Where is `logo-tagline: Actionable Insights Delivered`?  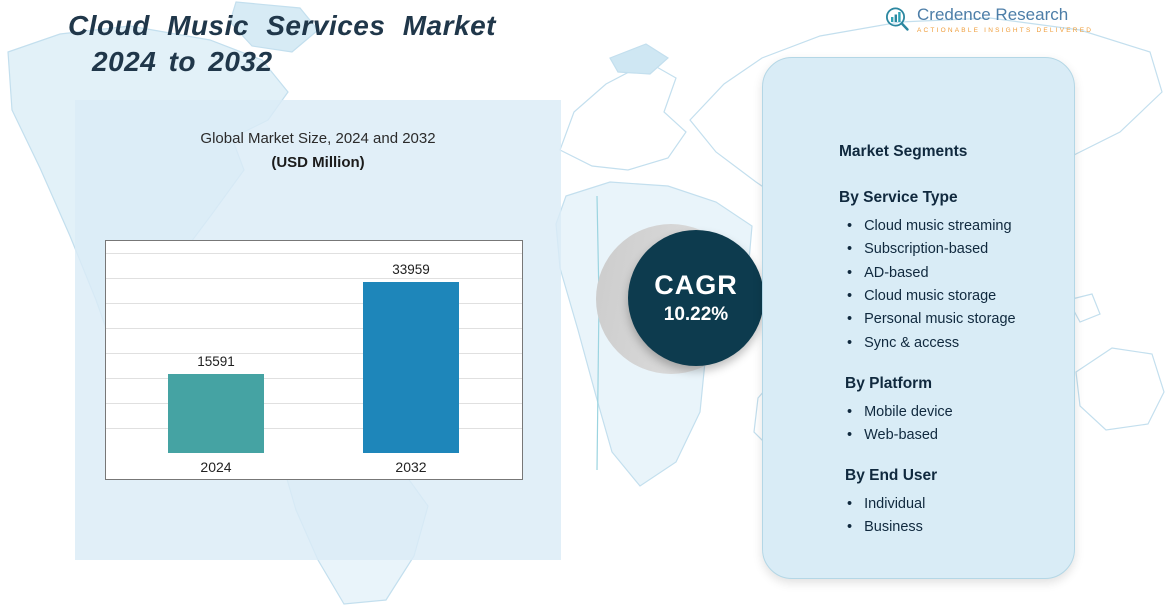 logo-tagline: Actionable Insights Delivered is located at coordinates (1005, 30).